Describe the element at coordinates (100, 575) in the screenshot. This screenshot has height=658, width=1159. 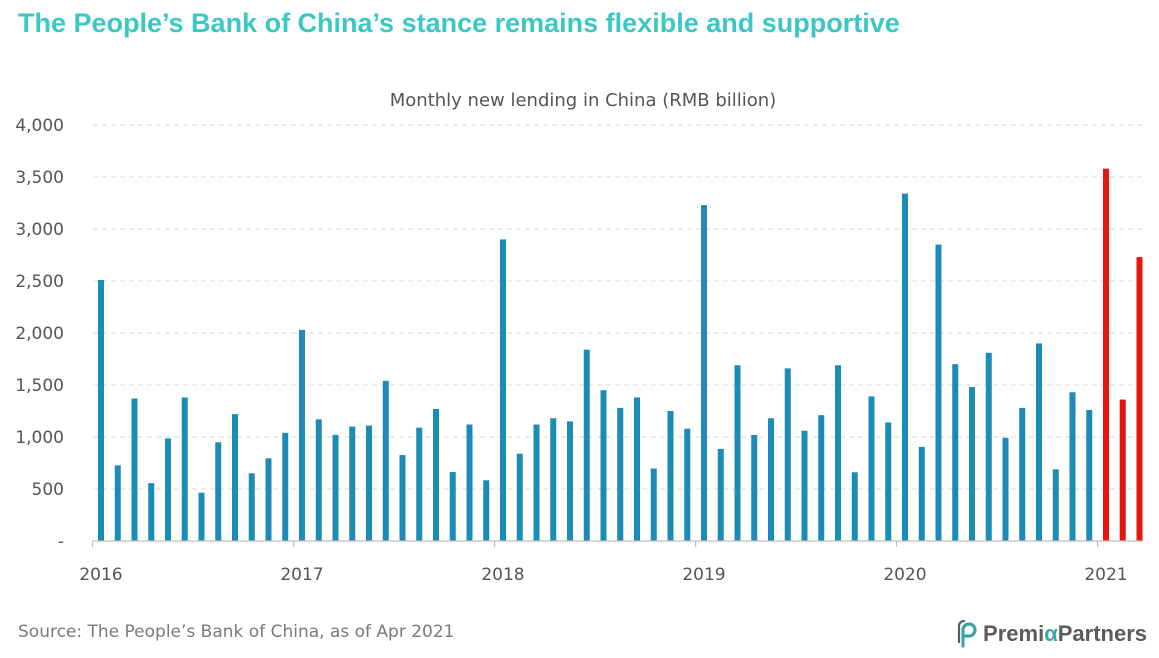
I see `x-tick-label: 2016` at that location.